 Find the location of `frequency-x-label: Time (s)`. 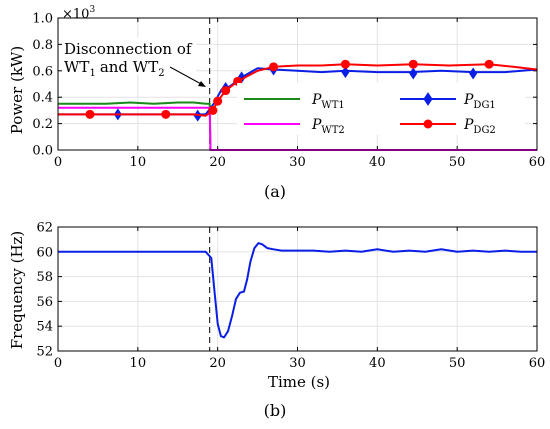

frequency-x-label: Time (s) is located at coordinates (299, 382).